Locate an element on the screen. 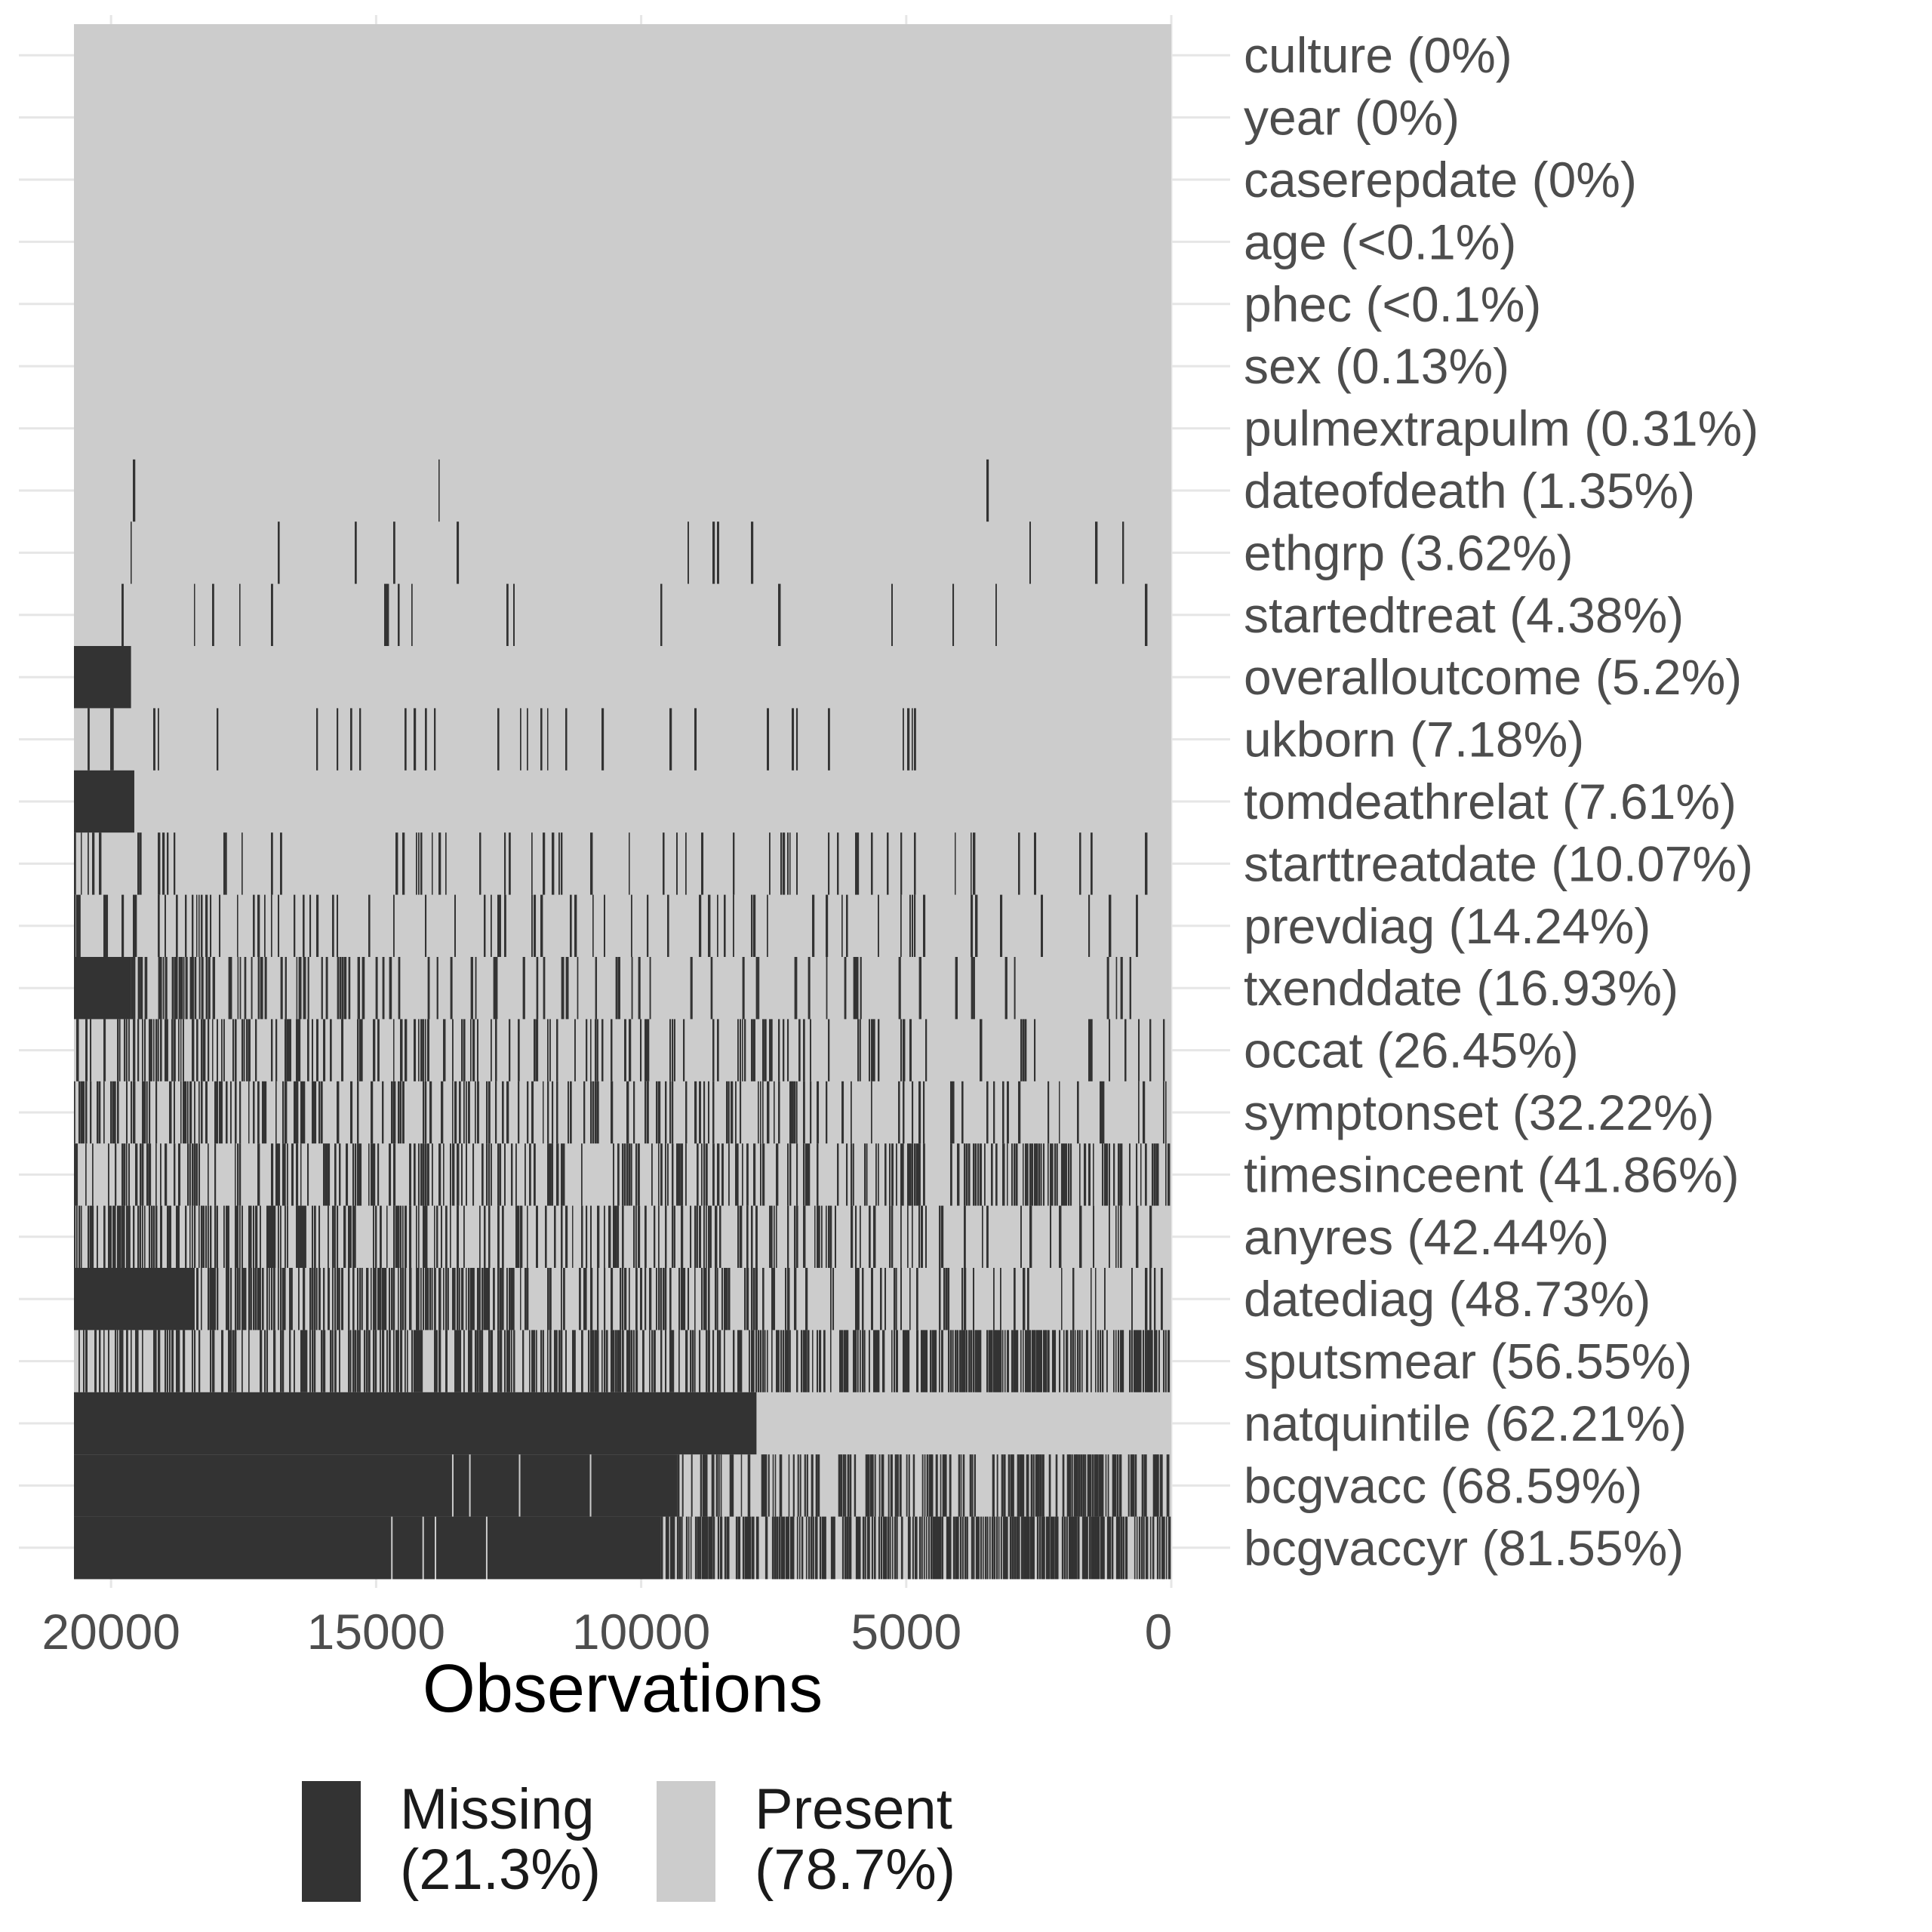  x-axis-title: Observations is located at coordinates (623, 1689).